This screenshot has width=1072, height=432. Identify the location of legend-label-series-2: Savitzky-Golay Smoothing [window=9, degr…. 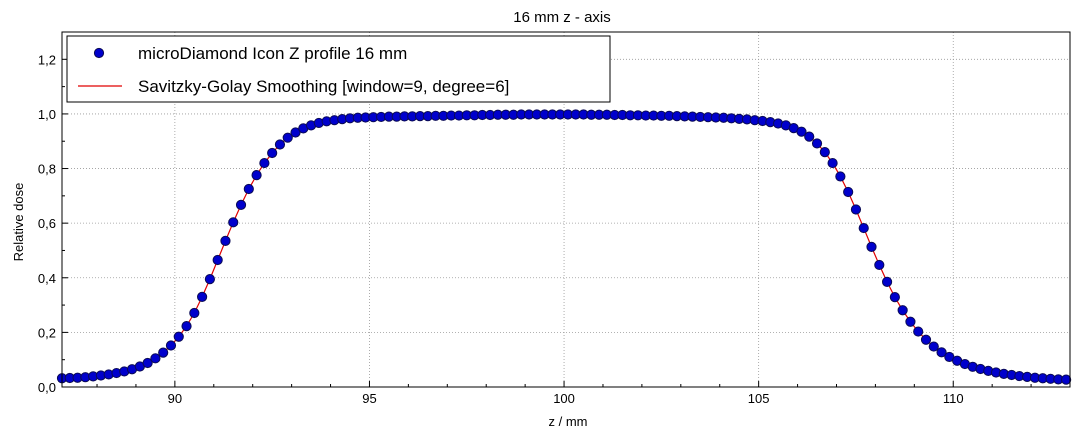
(323, 86).